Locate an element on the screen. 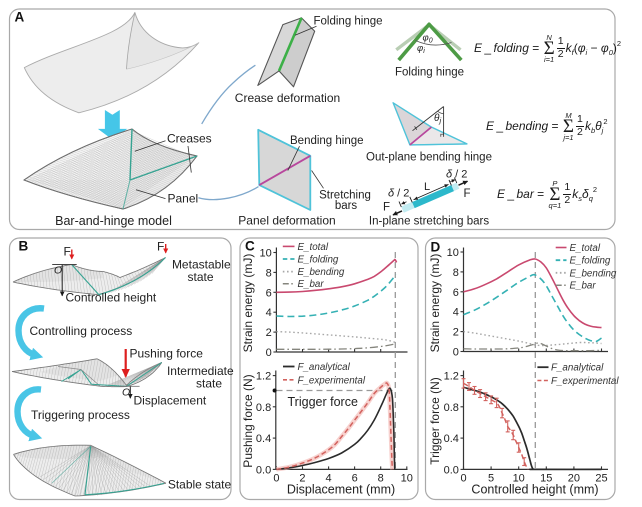 The width and height of the screenshot is (642, 507). svg-text: 20 is located at coordinates (574, 479).